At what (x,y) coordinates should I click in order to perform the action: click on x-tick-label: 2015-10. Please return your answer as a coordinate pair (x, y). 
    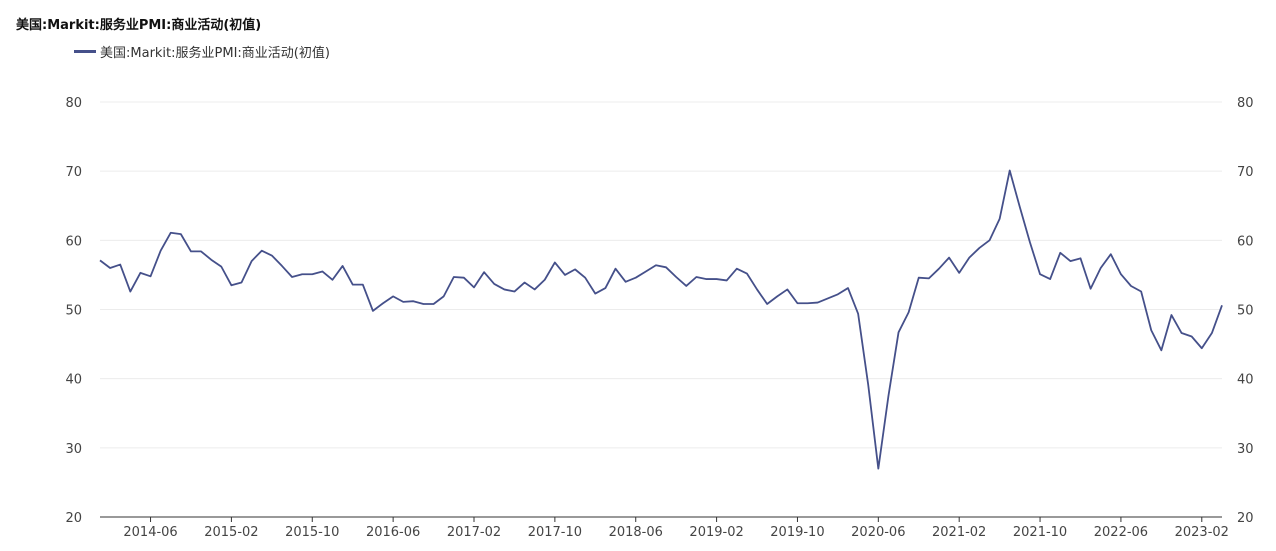
    Looking at the image, I should click on (312, 532).